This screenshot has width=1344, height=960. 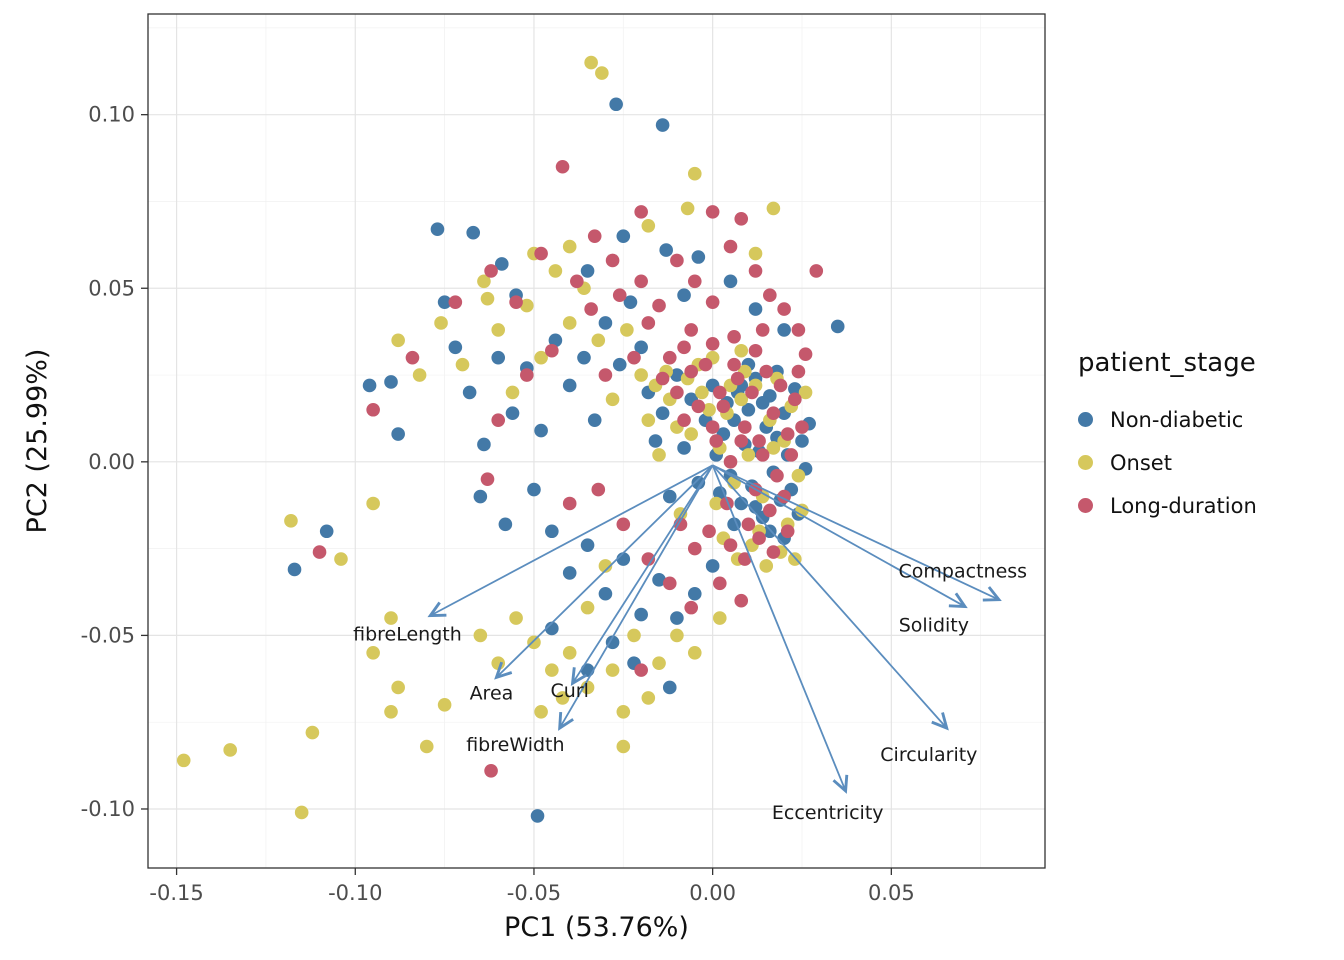 What do you see at coordinates (1085, 505) in the screenshot?
I see `legend-dot-long-duration-icon` at bounding box center [1085, 505].